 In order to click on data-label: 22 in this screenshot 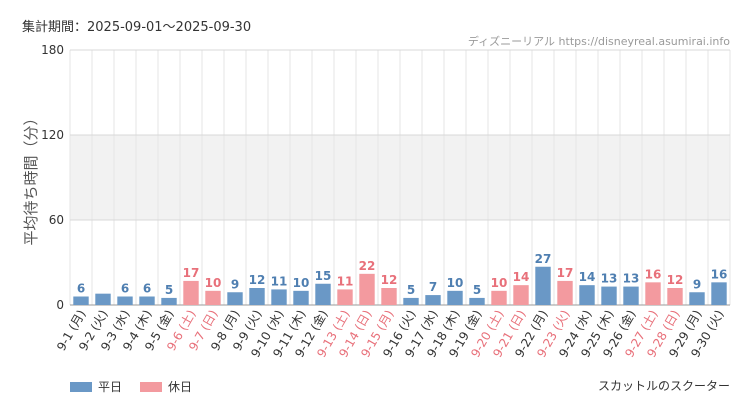, I will do `click(367, 266)`.